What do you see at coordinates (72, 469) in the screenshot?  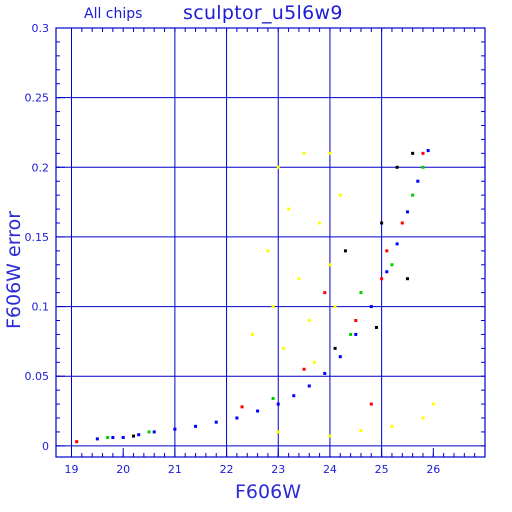 I see `x-tick-label-0: 19` at bounding box center [72, 469].